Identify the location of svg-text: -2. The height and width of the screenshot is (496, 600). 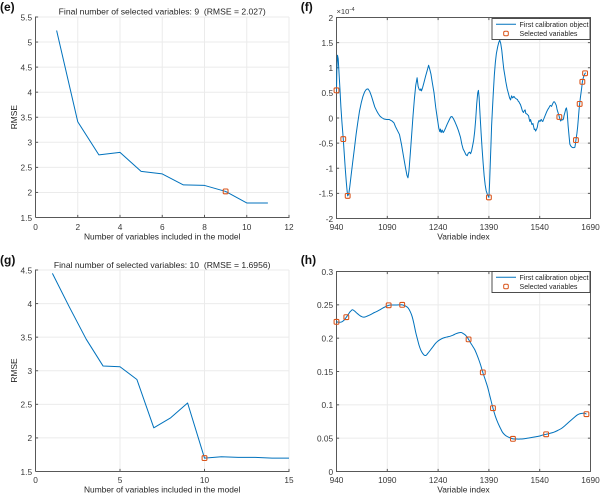
(330, 219).